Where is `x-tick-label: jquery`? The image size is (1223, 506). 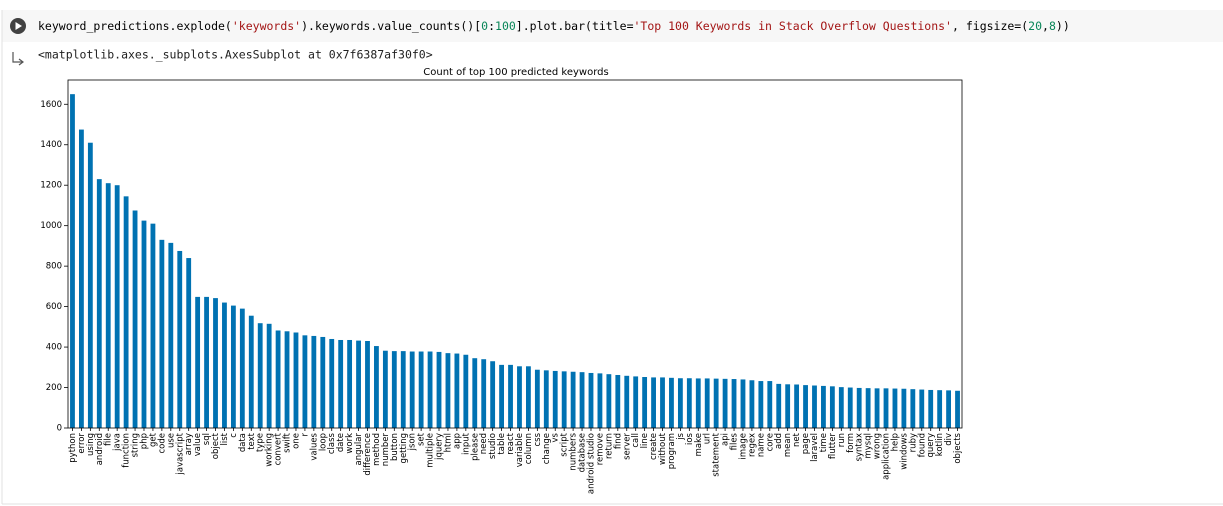
x-tick-label: jquery is located at coordinates (440, 447).